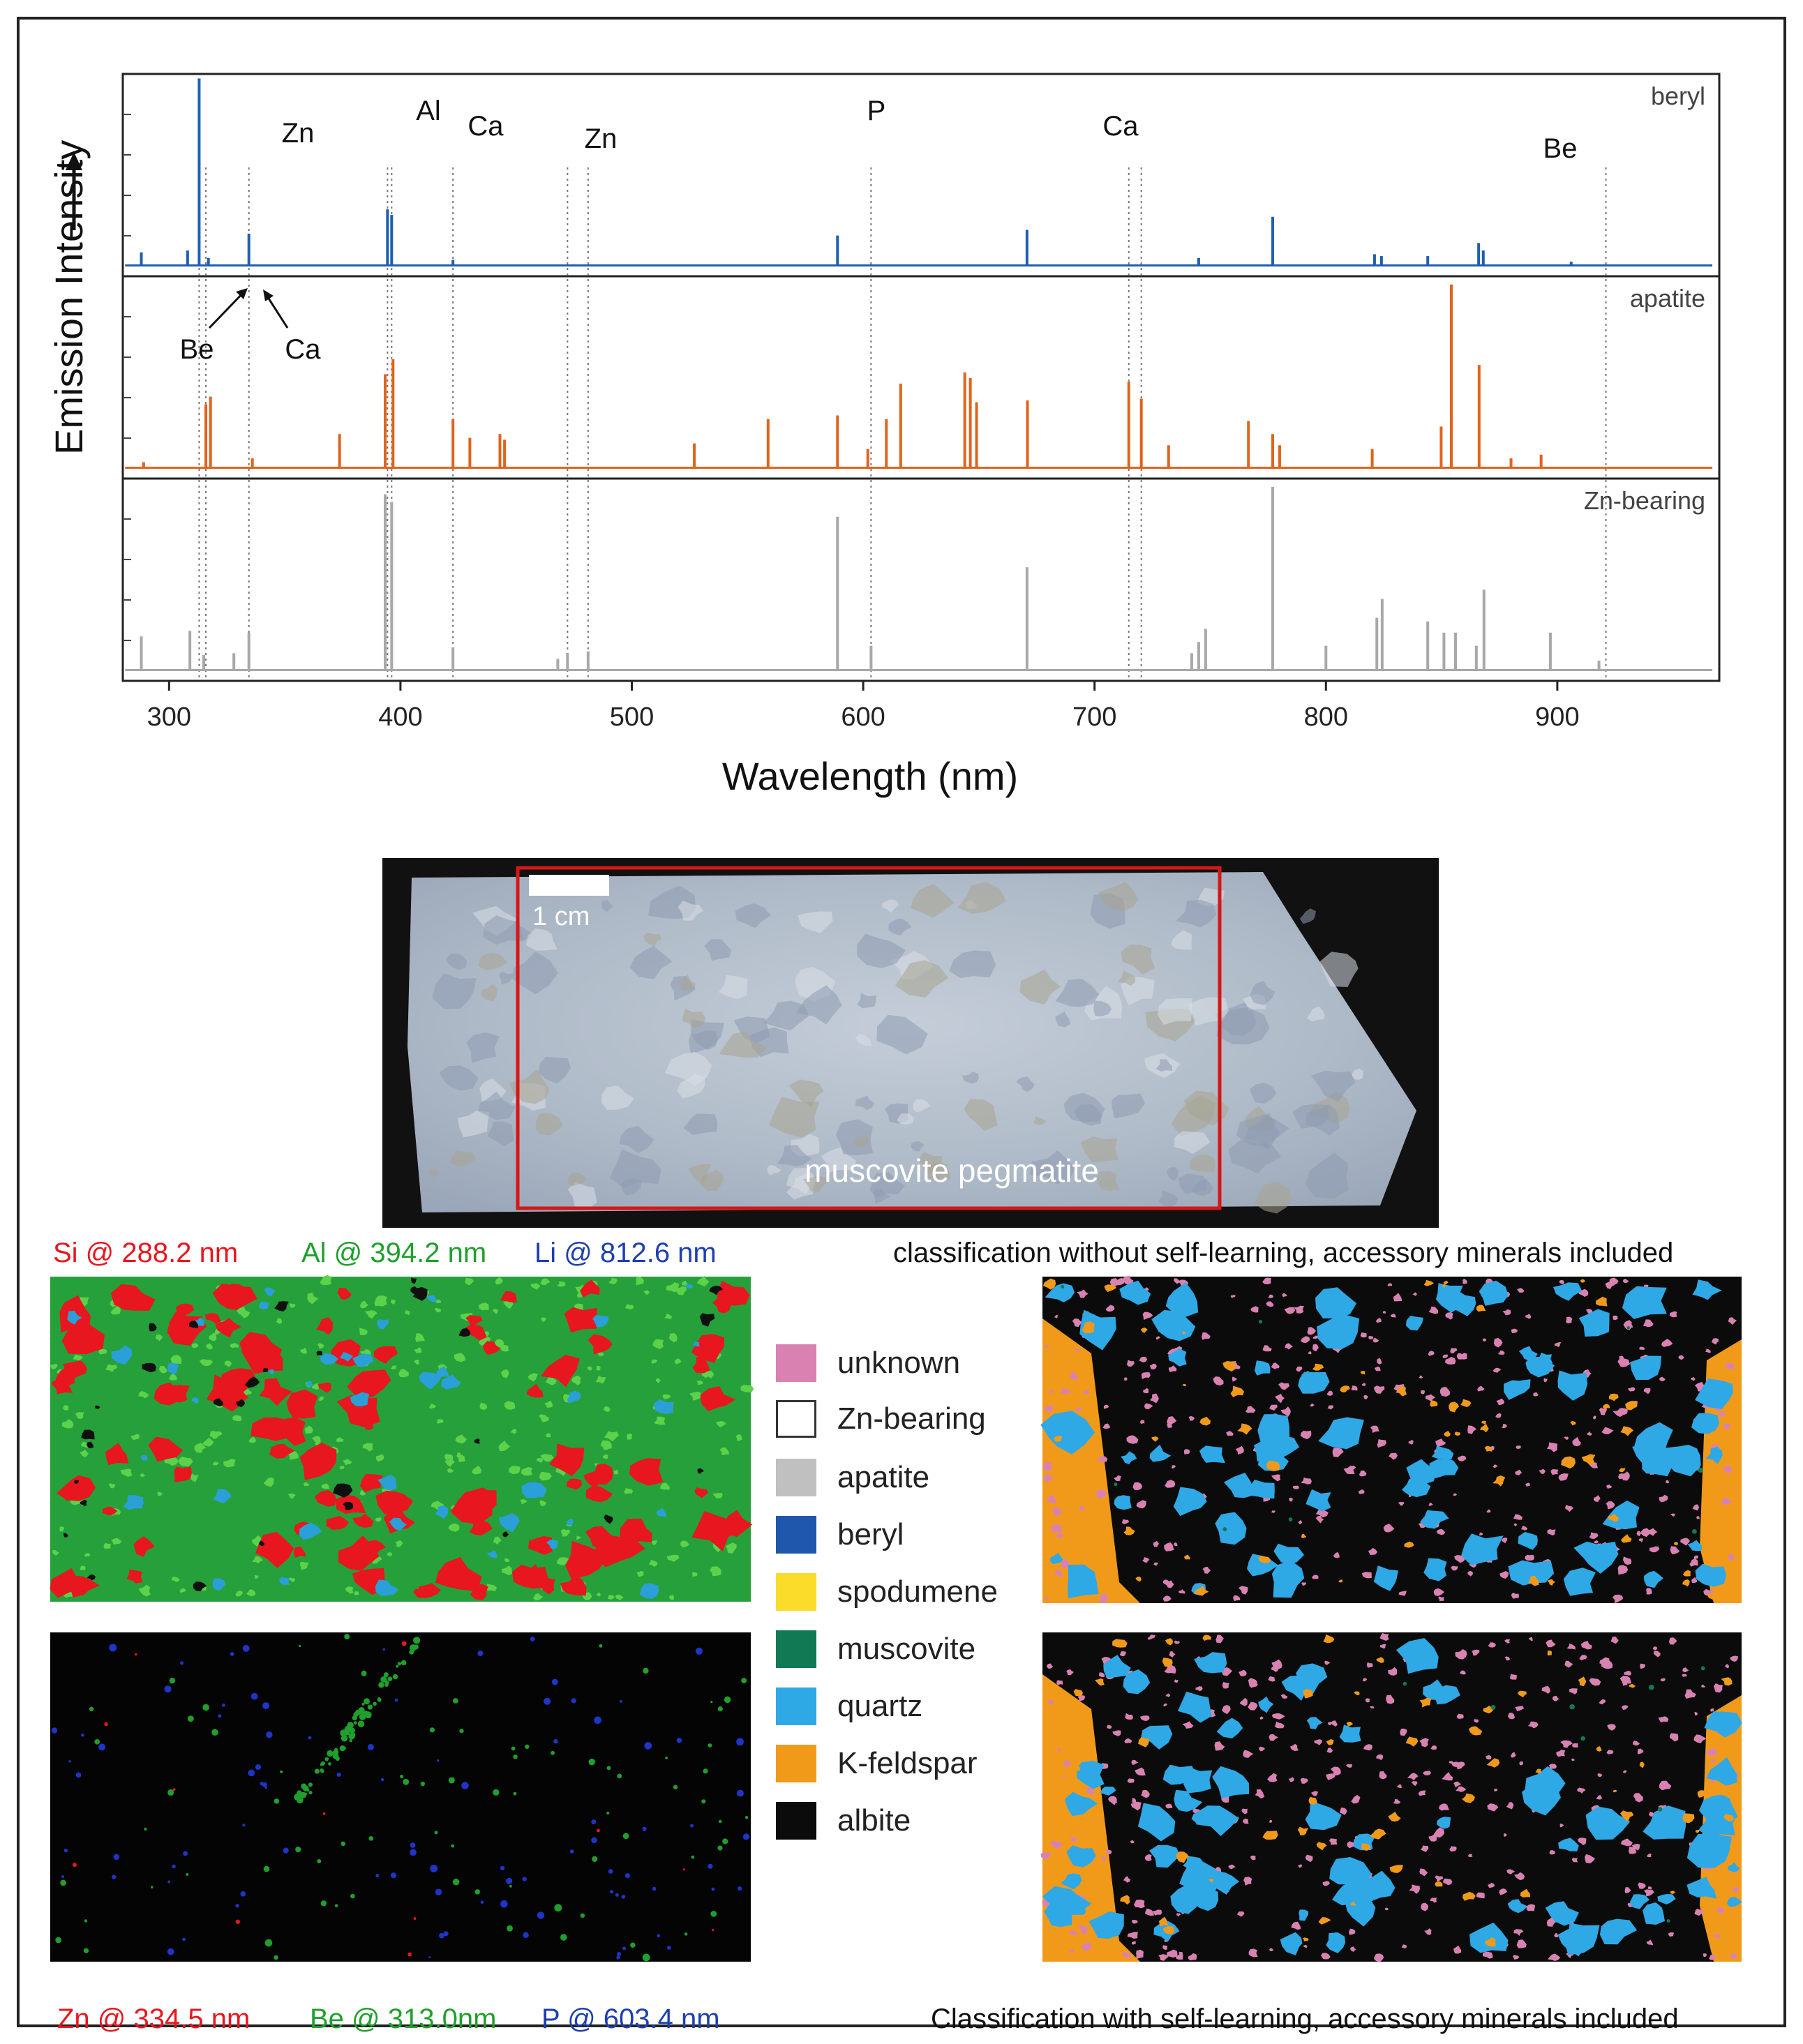  I want to click on legend-item-k-feldspar: K-feldspar, so click(877, 1763).